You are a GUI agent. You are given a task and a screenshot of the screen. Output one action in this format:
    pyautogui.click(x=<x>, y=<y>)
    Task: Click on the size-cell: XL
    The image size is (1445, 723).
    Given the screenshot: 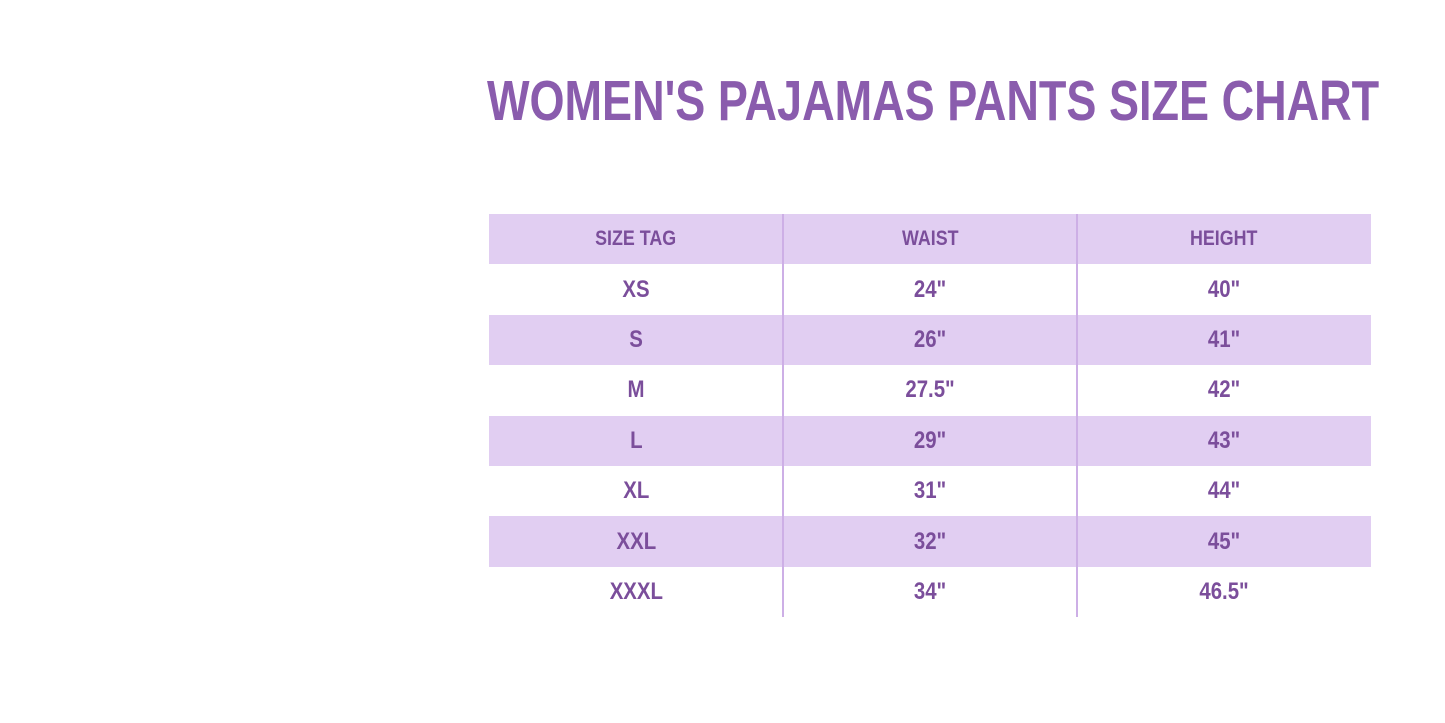 What is the action you would take?
    pyautogui.click(x=636, y=491)
    